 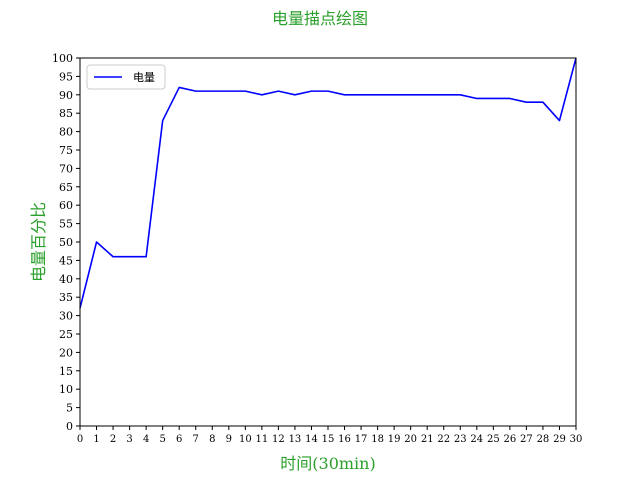 What do you see at coordinates (66, 132) in the screenshot?
I see `y-tick-label: 80` at bounding box center [66, 132].